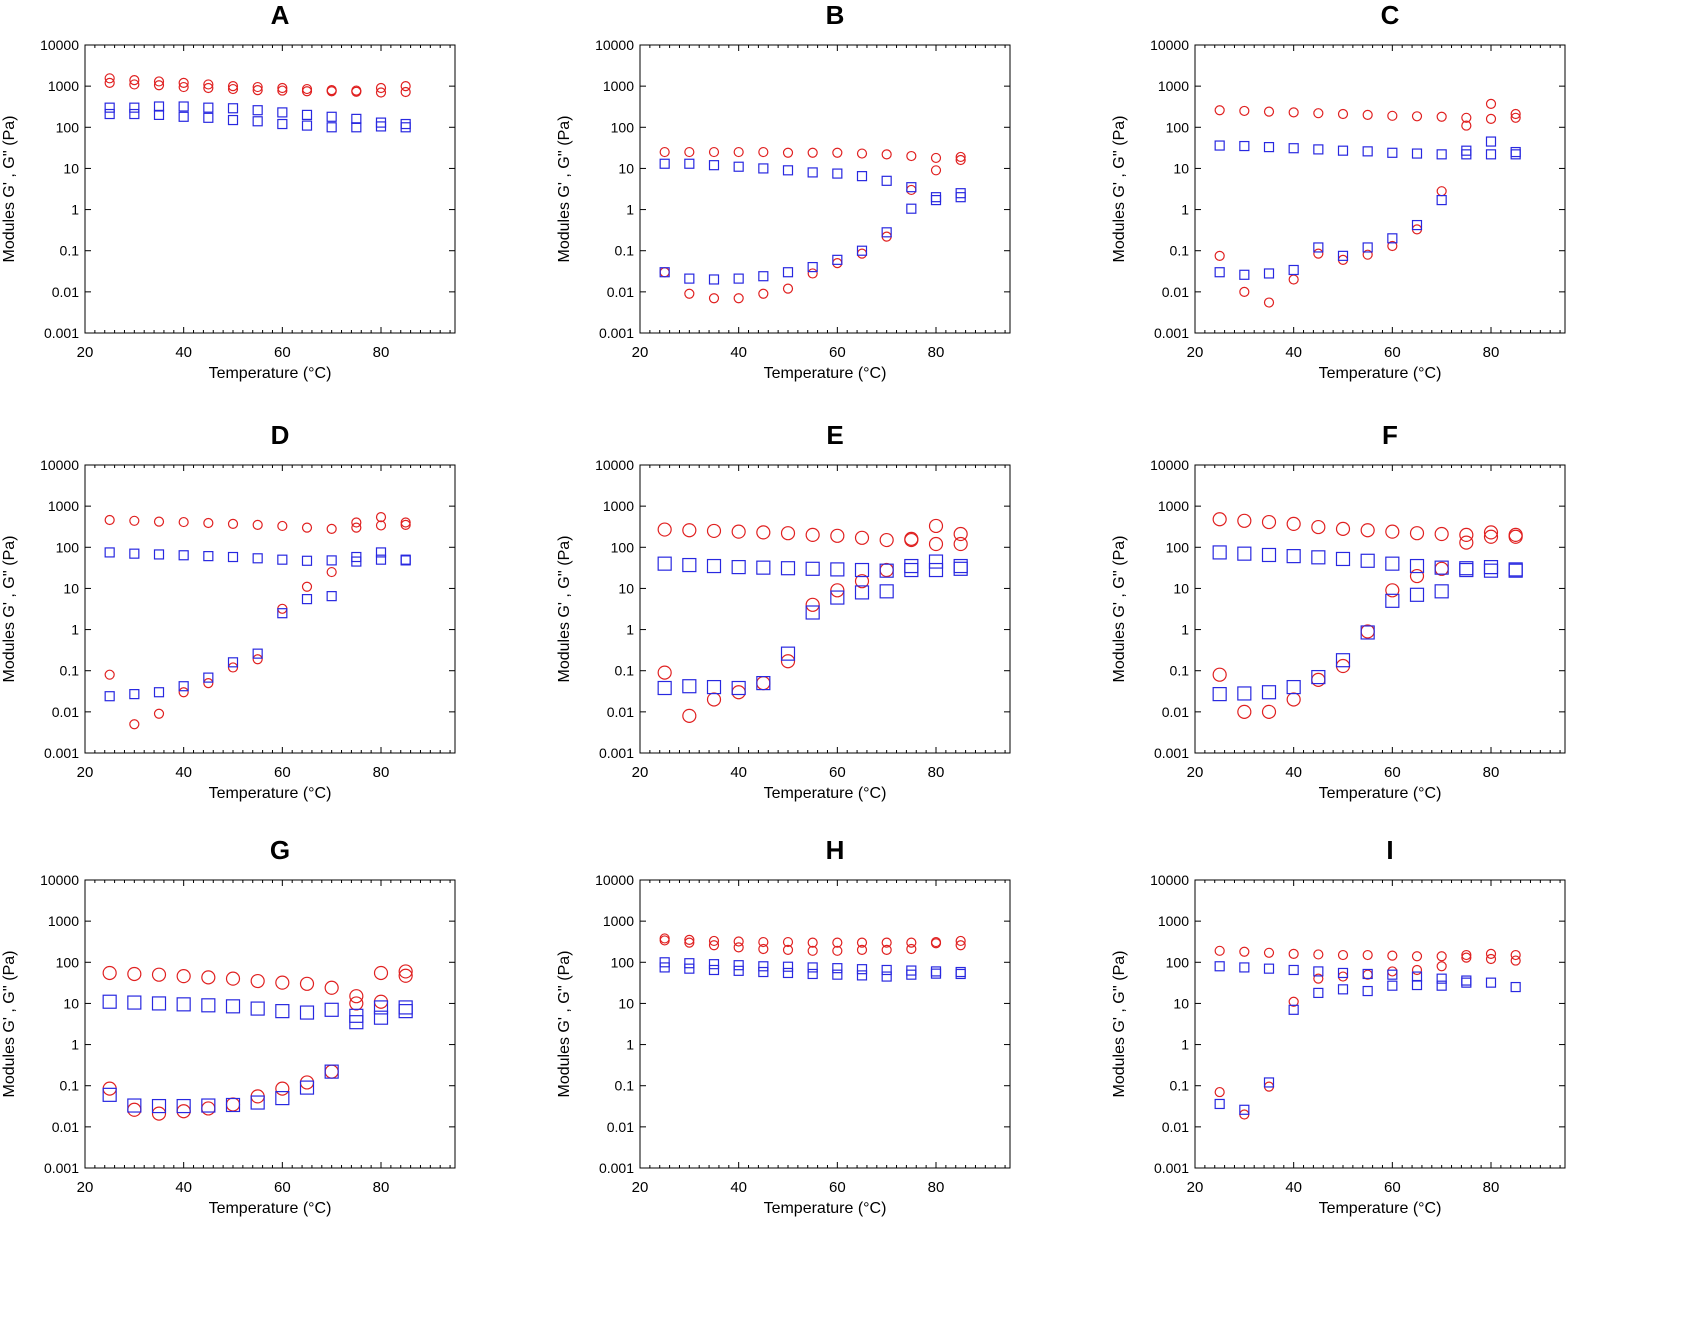 The width and height of the screenshot is (1701, 1319). I want to click on x-tick-label: 40, so click(183, 772).